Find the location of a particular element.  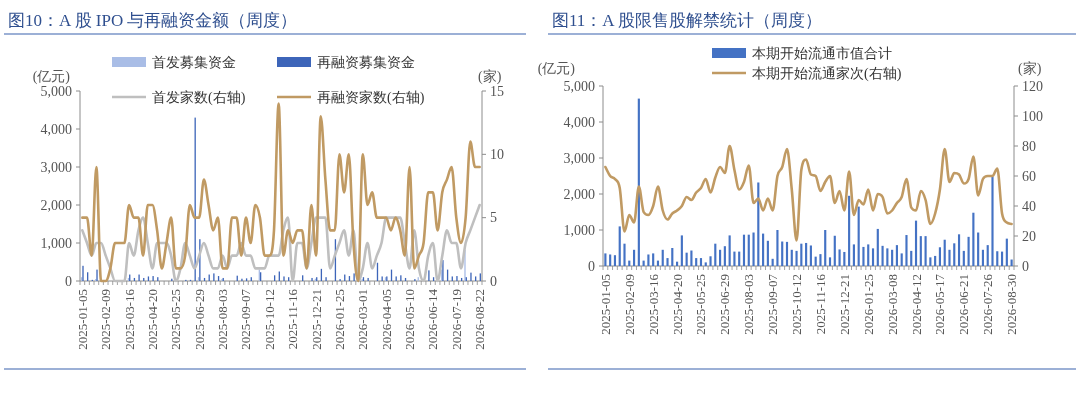

x-tick-label: 2026-03-08 is located at coordinates (892, 304).